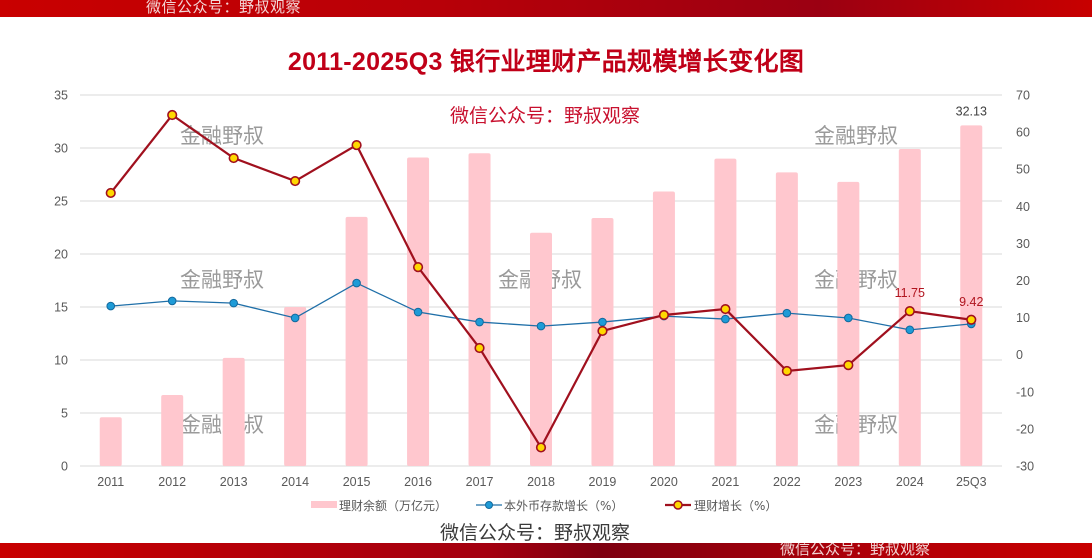  Describe the element at coordinates (357, 482) in the screenshot. I see `x-axis-tick: 2015` at that location.